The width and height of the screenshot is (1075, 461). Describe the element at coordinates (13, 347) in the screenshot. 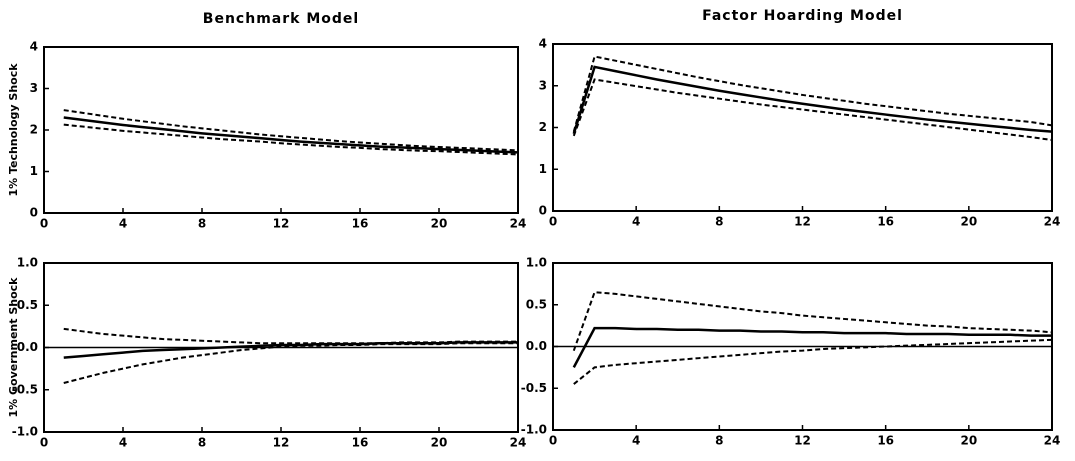

I see `y-axis-label: 1% Government Shock` at that location.